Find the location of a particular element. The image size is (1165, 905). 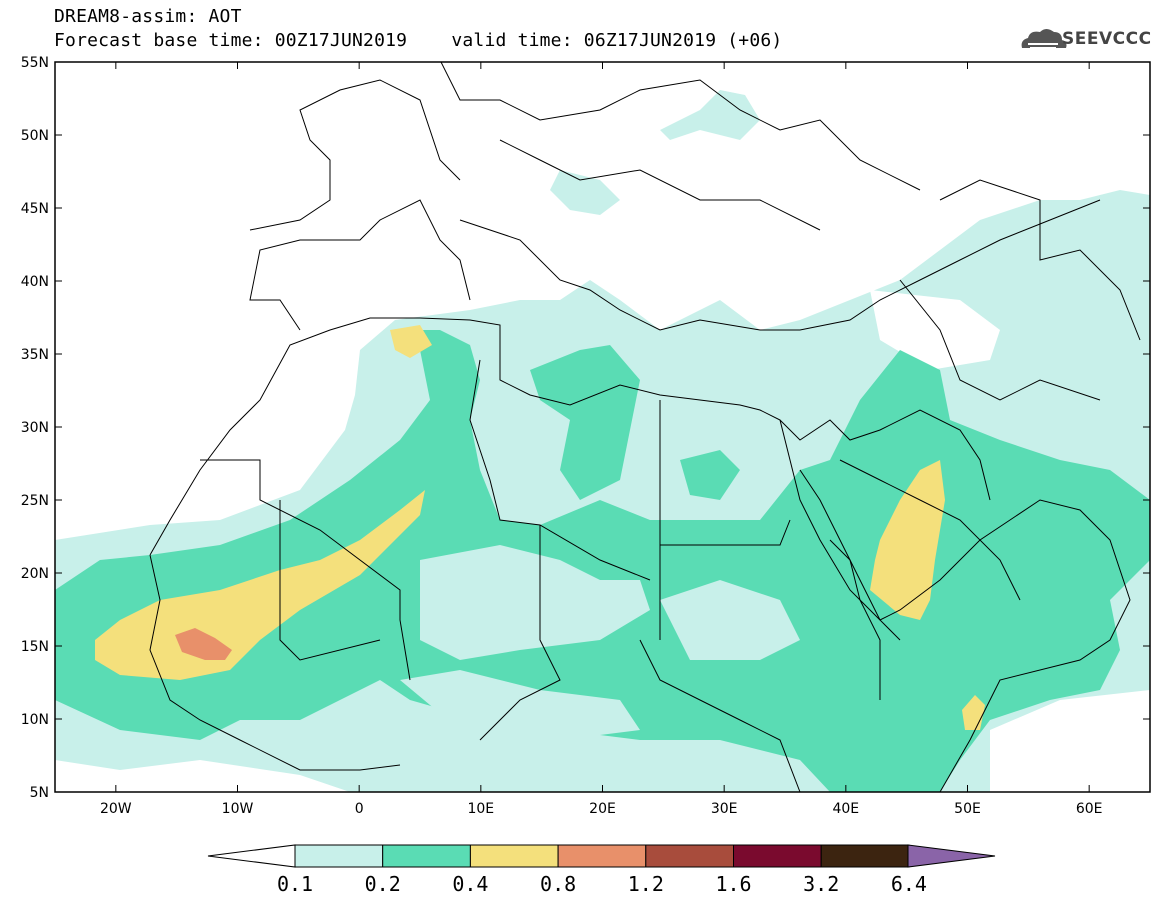

lon-tick-label: 60E is located at coordinates (1089, 809).